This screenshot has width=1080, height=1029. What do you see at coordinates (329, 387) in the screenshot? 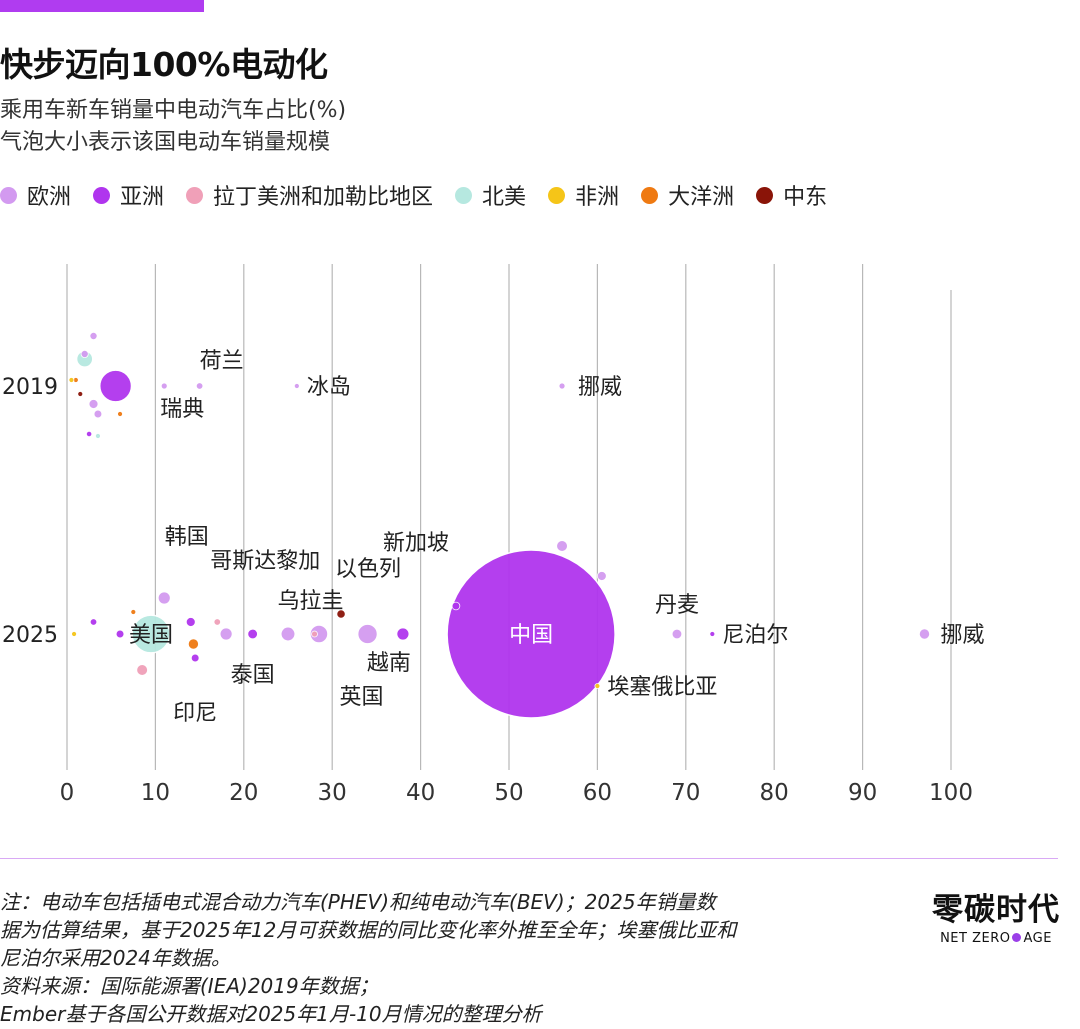
I see `data-label: 冰岛` at bounding box center [329, 387].